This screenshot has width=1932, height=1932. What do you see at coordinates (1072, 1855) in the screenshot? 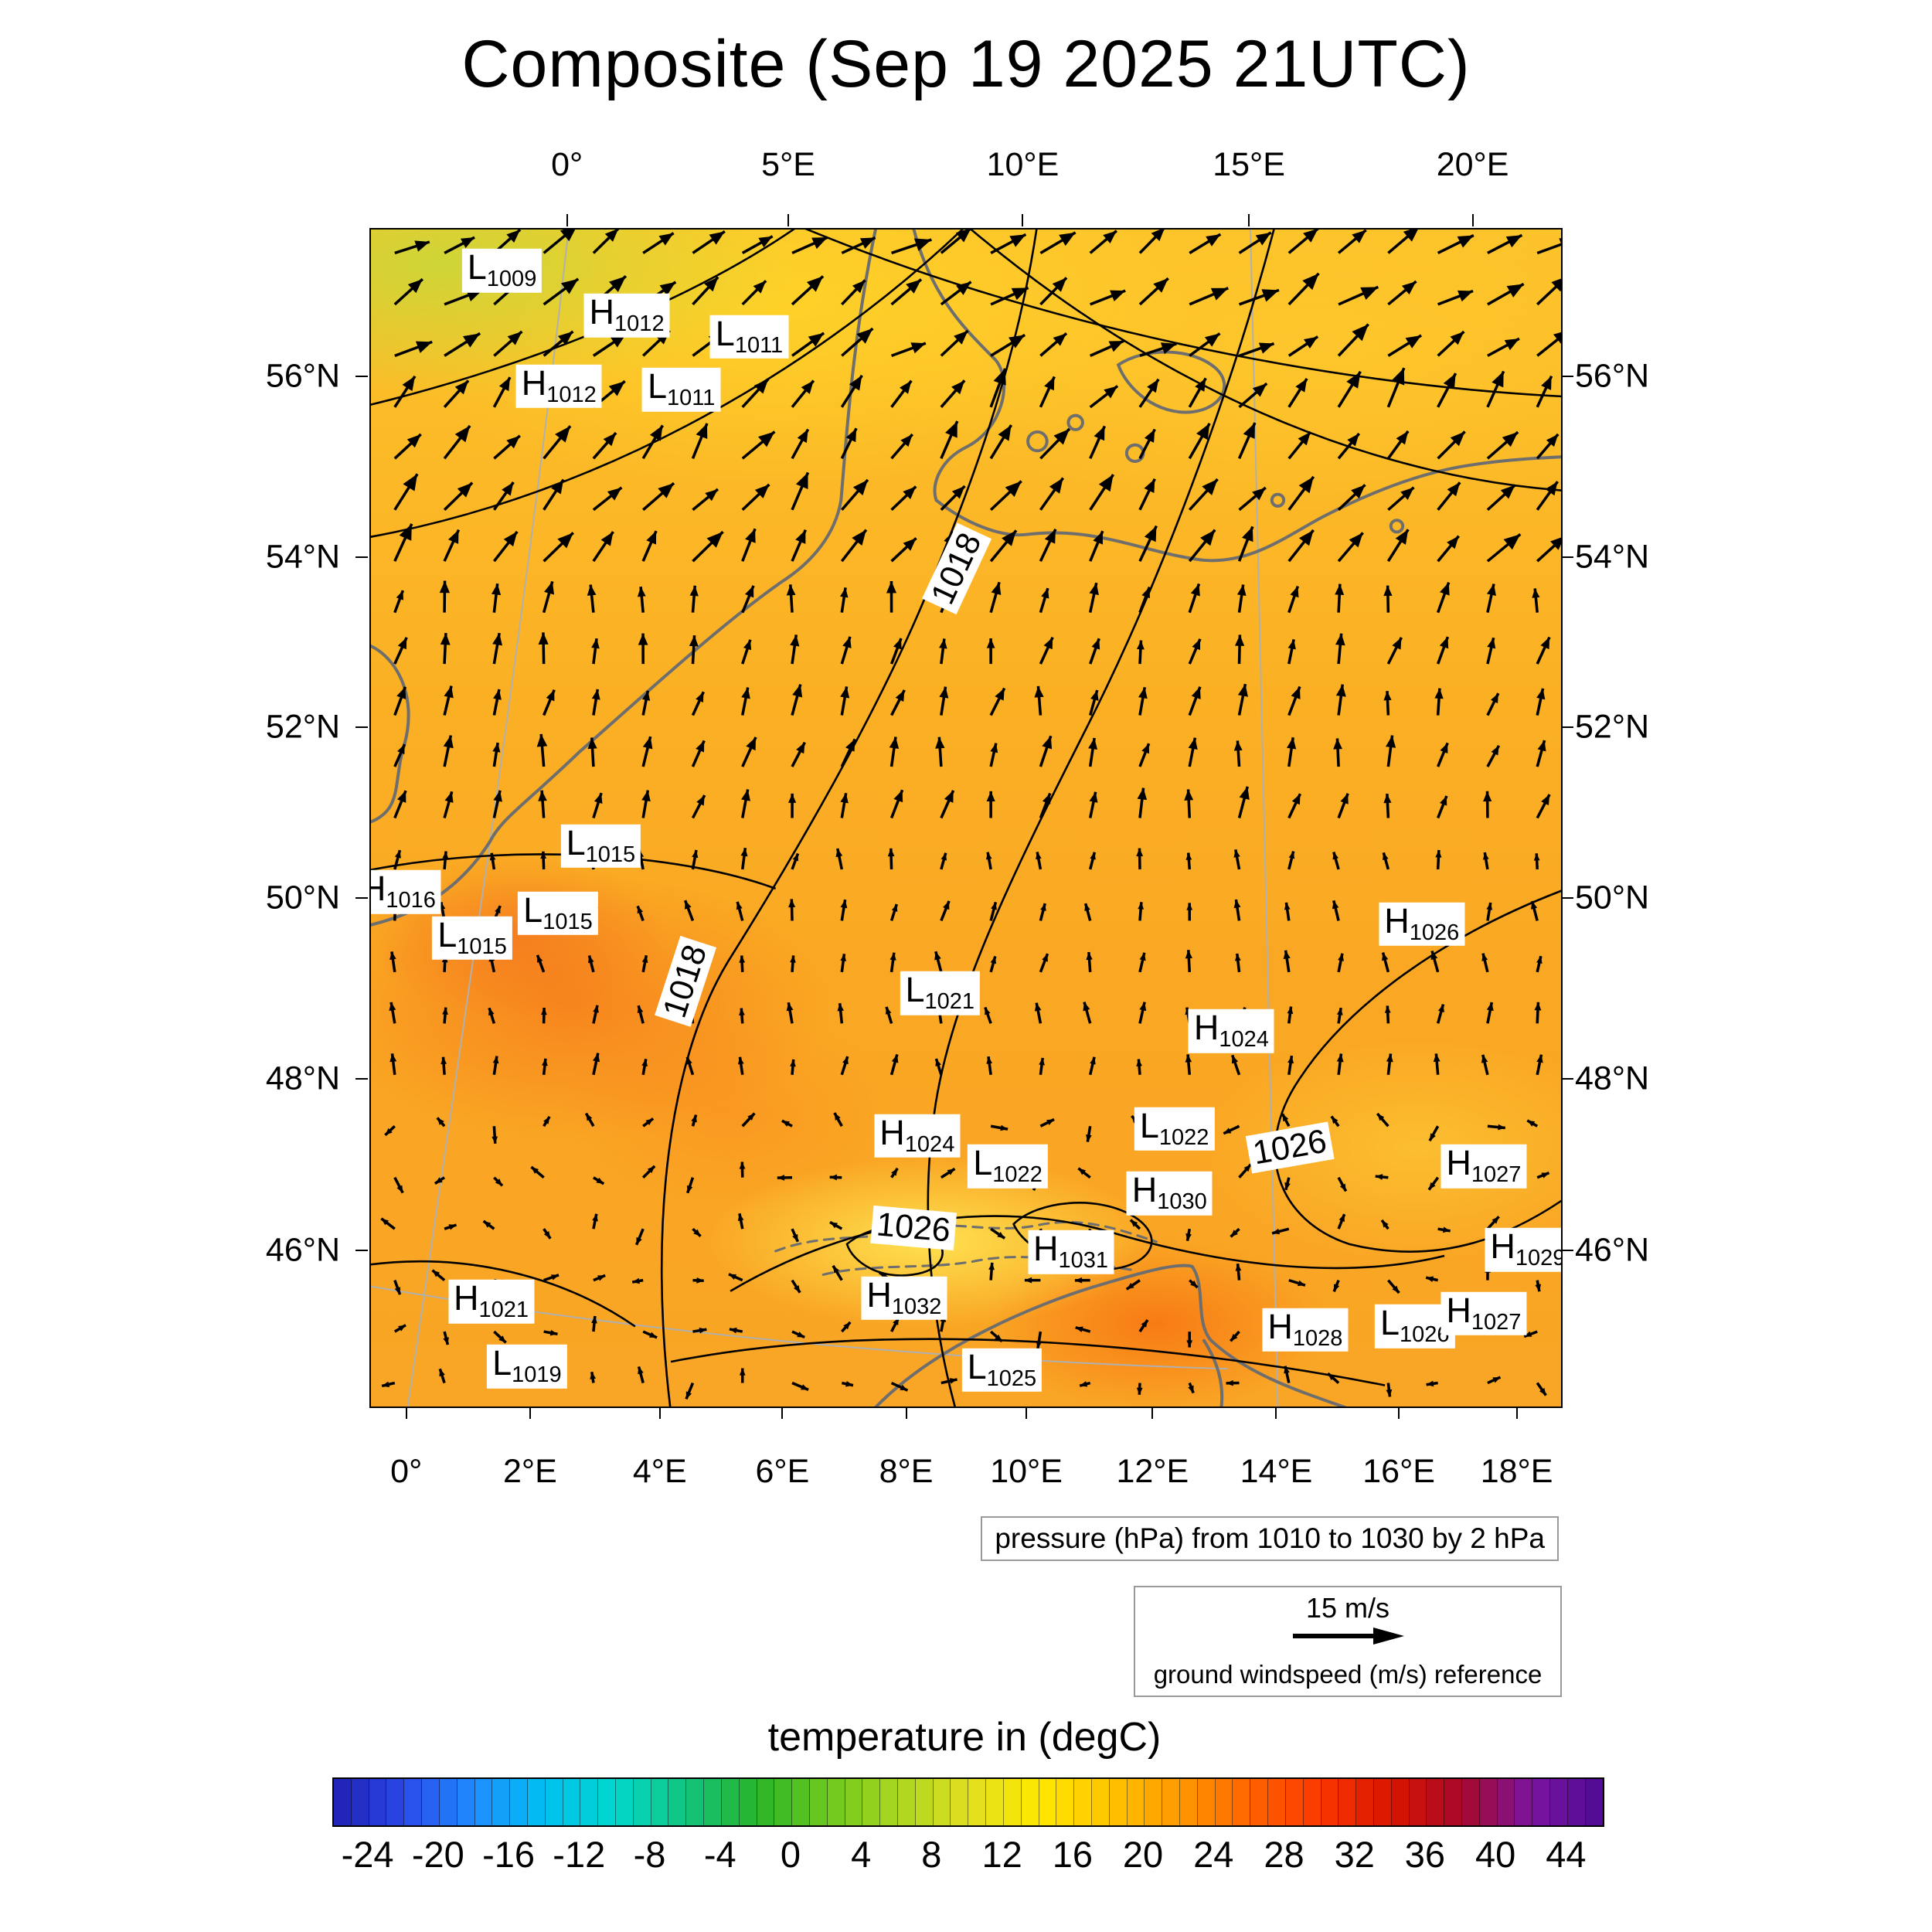
I see `colorbar-tick-label: 16` at bounding box center [1072, 1855].